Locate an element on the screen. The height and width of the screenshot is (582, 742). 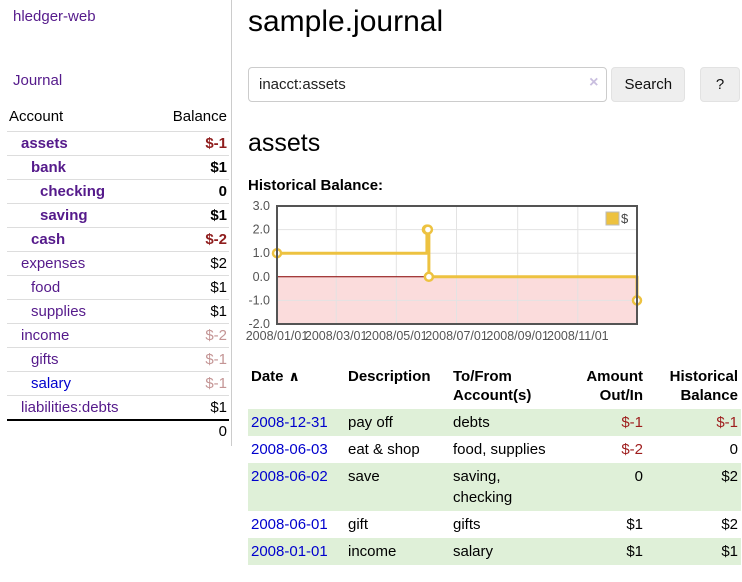
transaction-date: 2008-12-31 is located at coordinates (296, 422).